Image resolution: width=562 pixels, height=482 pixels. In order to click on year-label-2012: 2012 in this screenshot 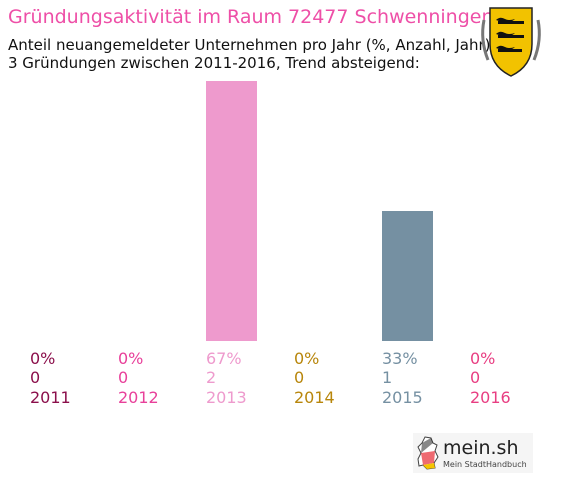, I will do `click(138, 397)`.